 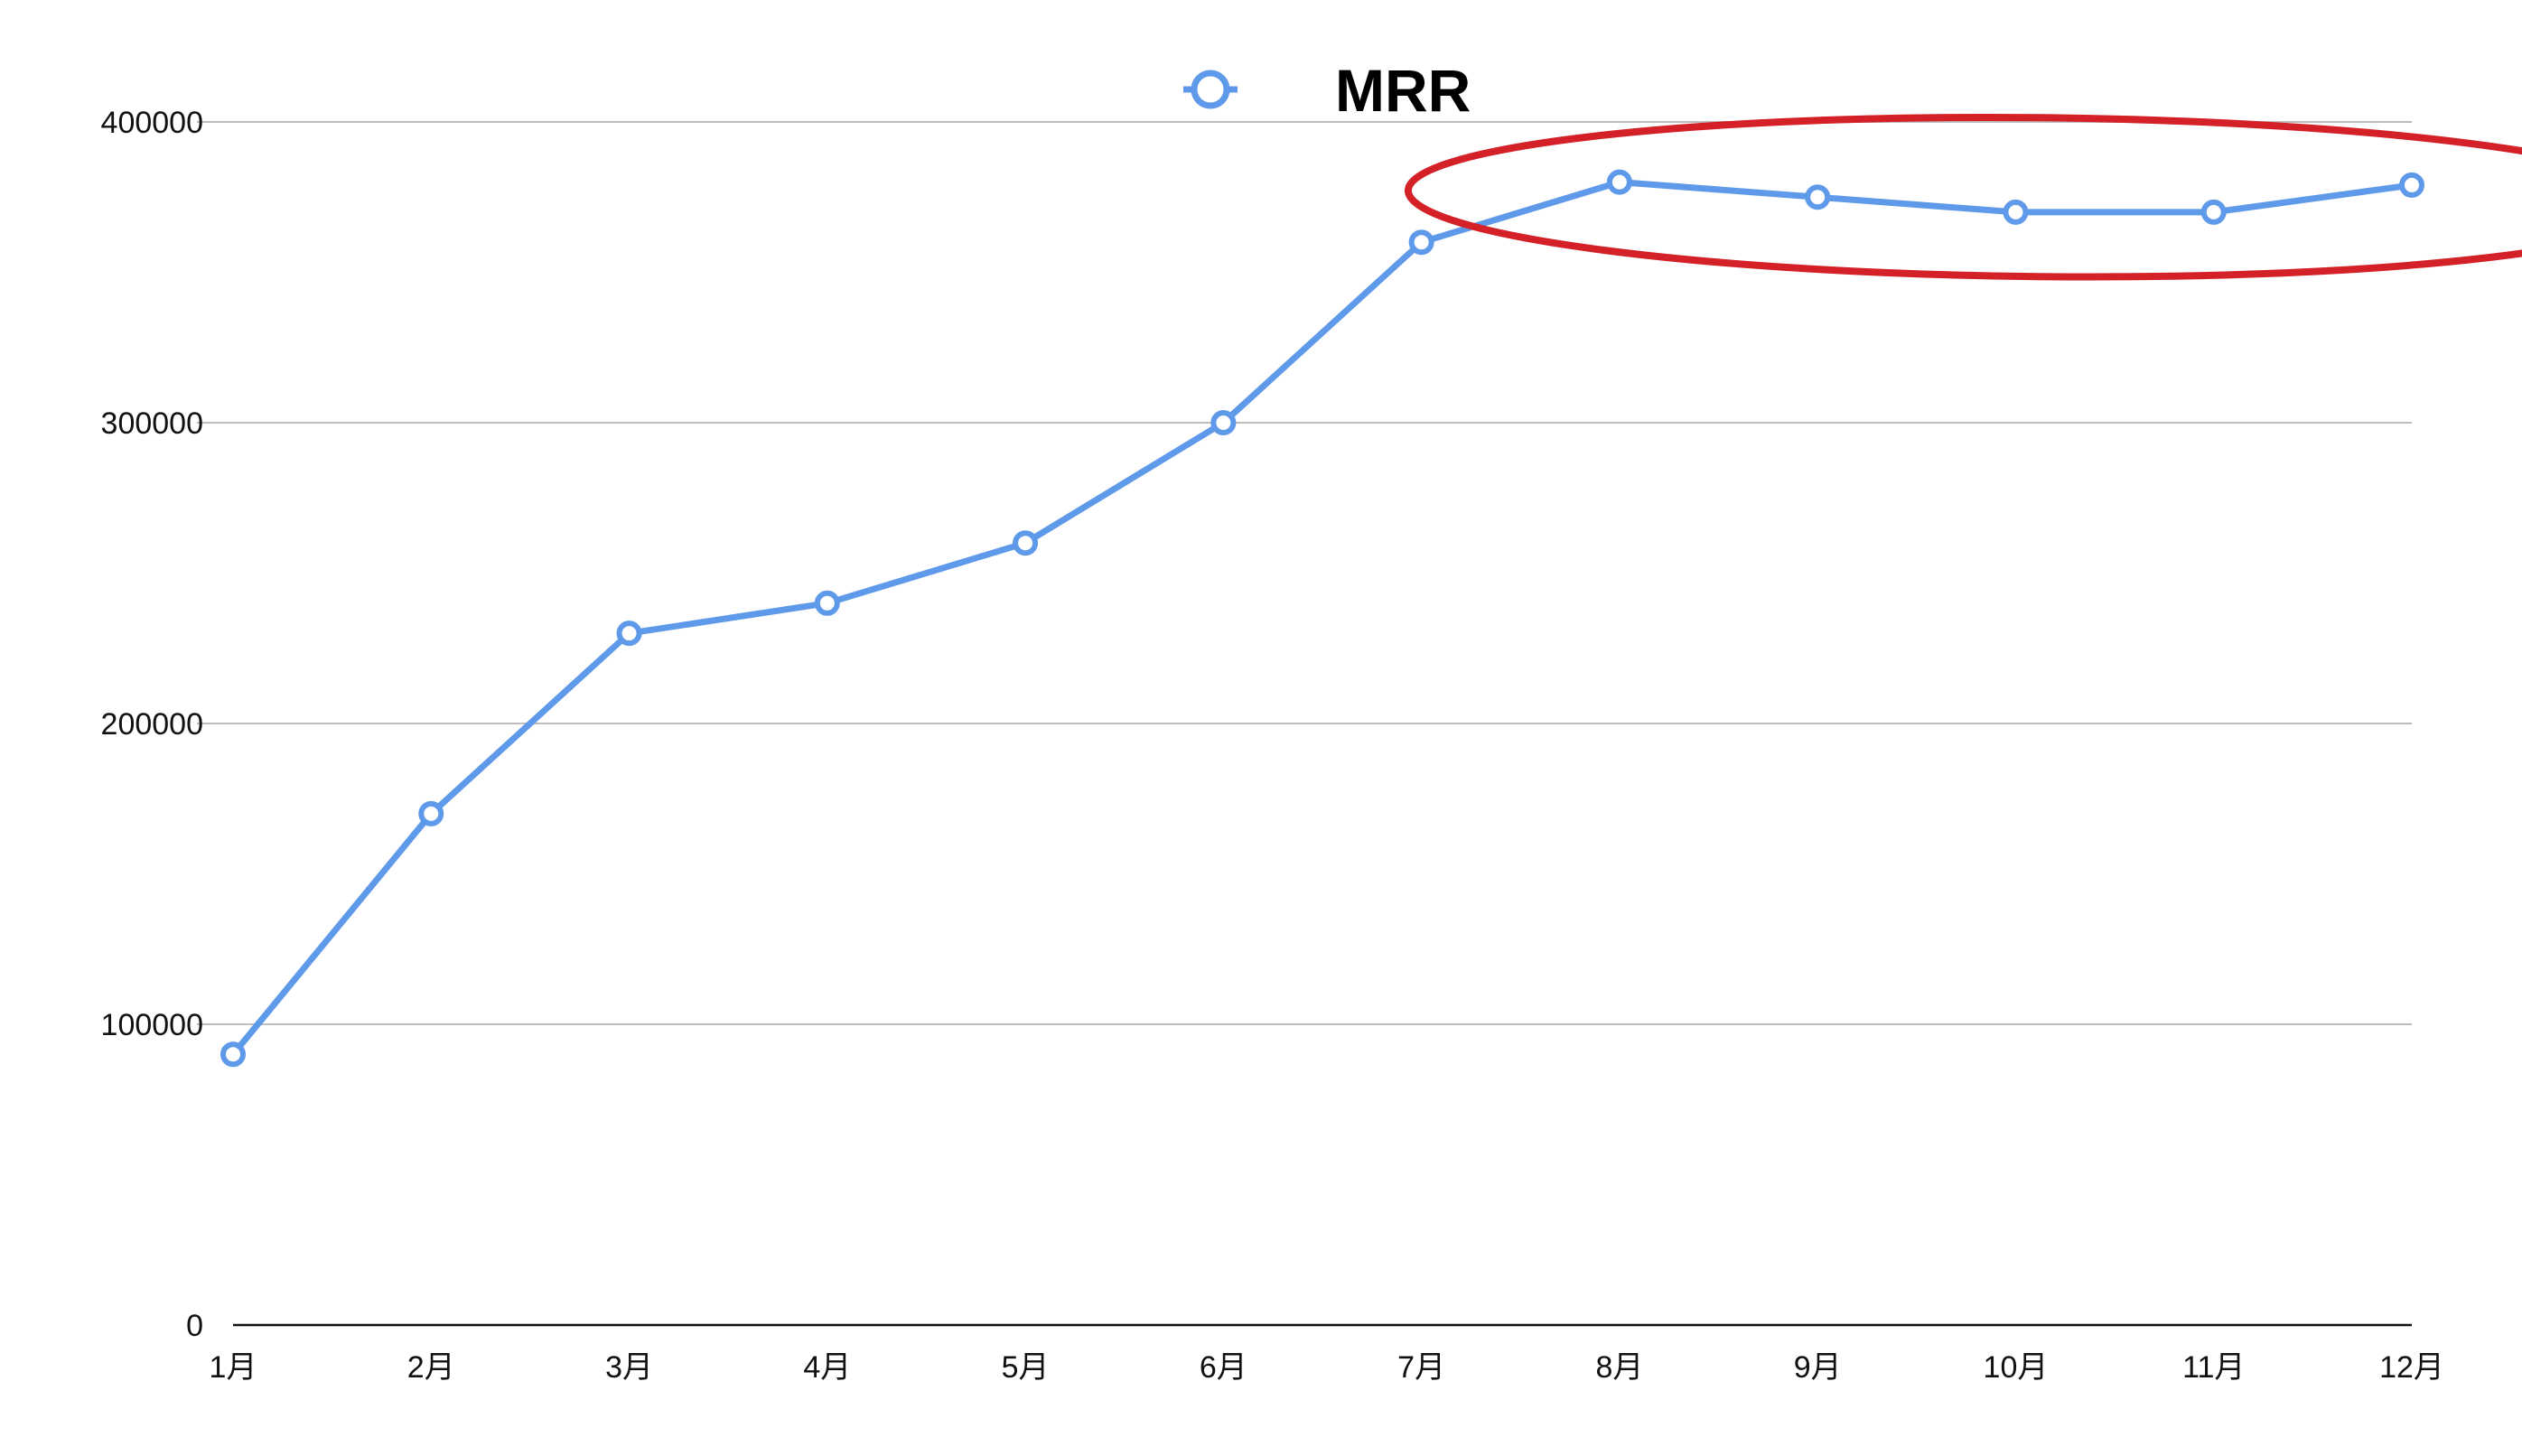 What do you see at coordinates (1403, 91) in the screenshot?
I see `legend-label-mrr: MRR` at bounding box center [1403, 91].